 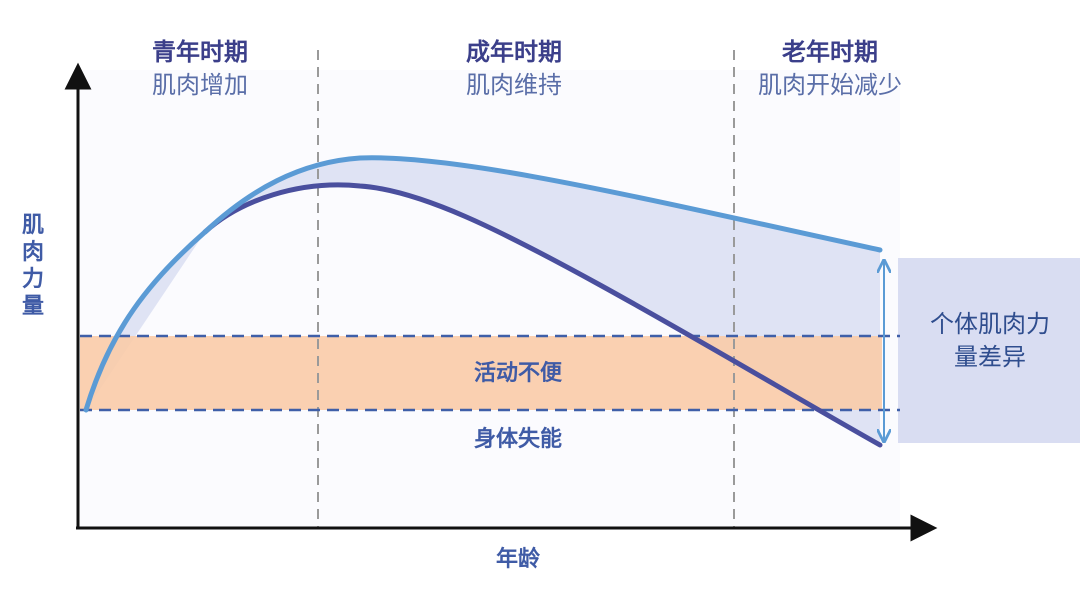 I want to click on inconvenience-band, so click(x=481, y=373).